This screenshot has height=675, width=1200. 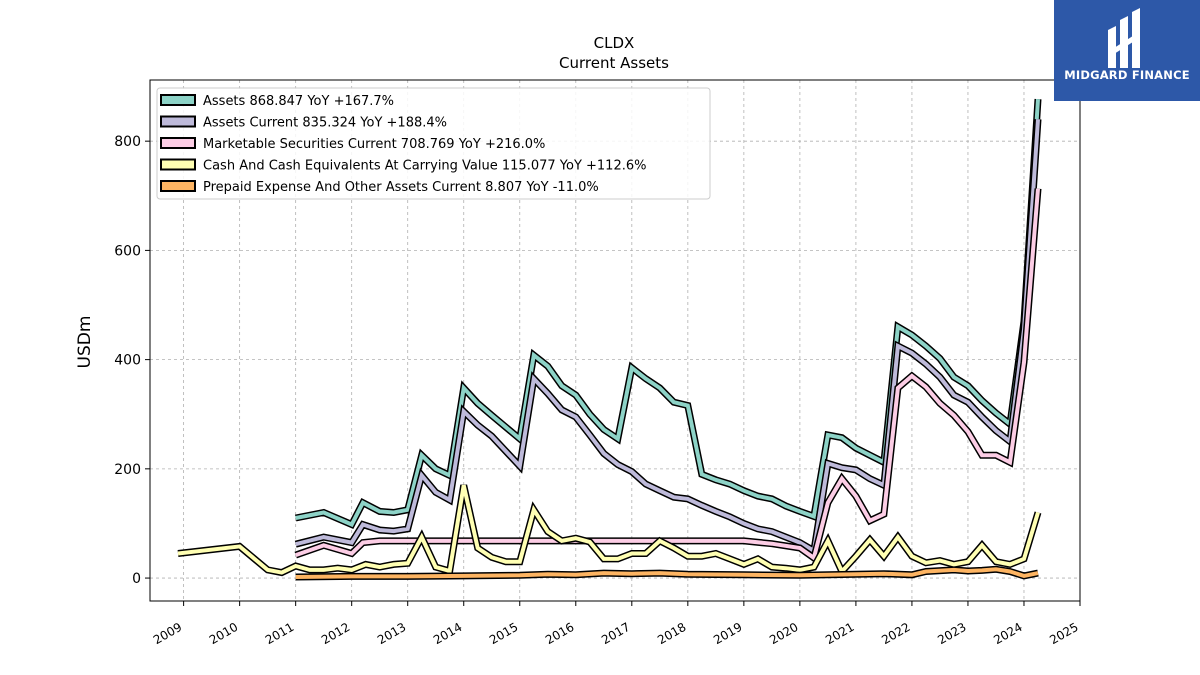 I want to click on x-tick-label: 2016, so click(x=559, y=633).